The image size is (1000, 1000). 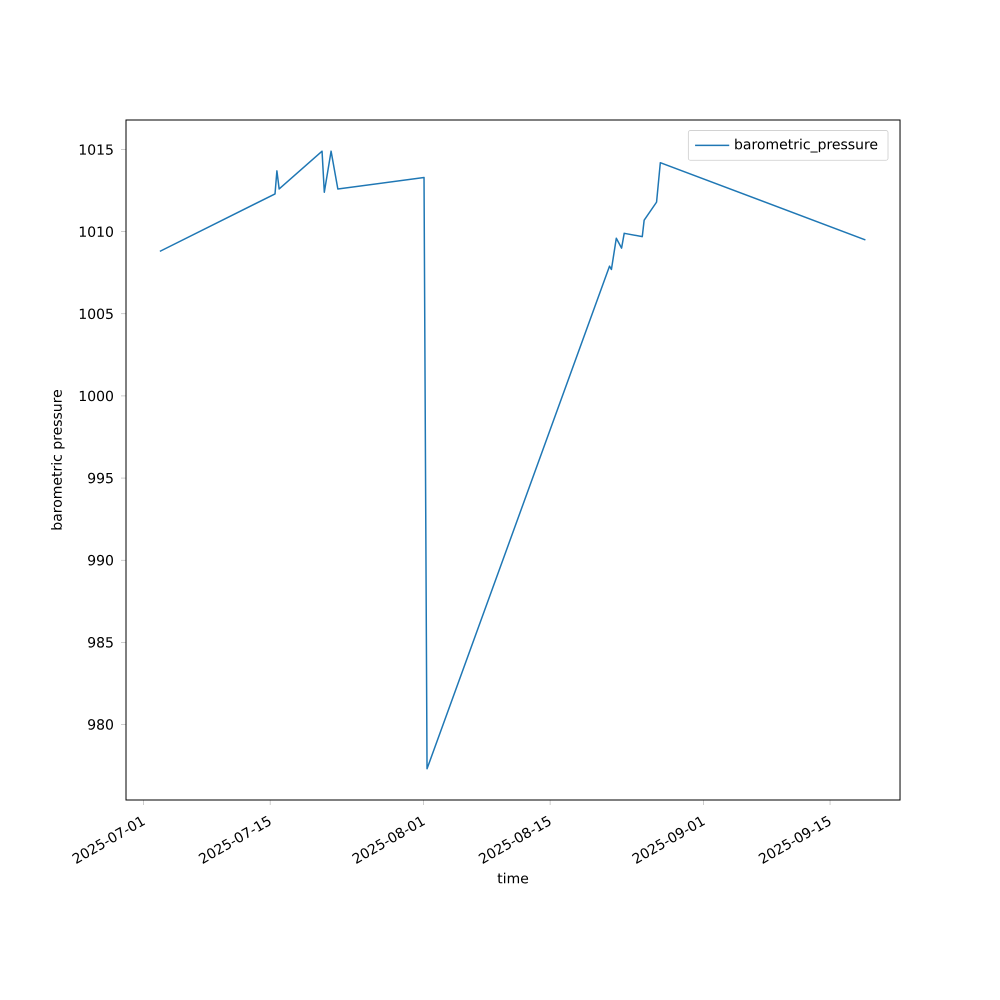 I want to click on y-tick-label: 980, so click(x=100, y=724).